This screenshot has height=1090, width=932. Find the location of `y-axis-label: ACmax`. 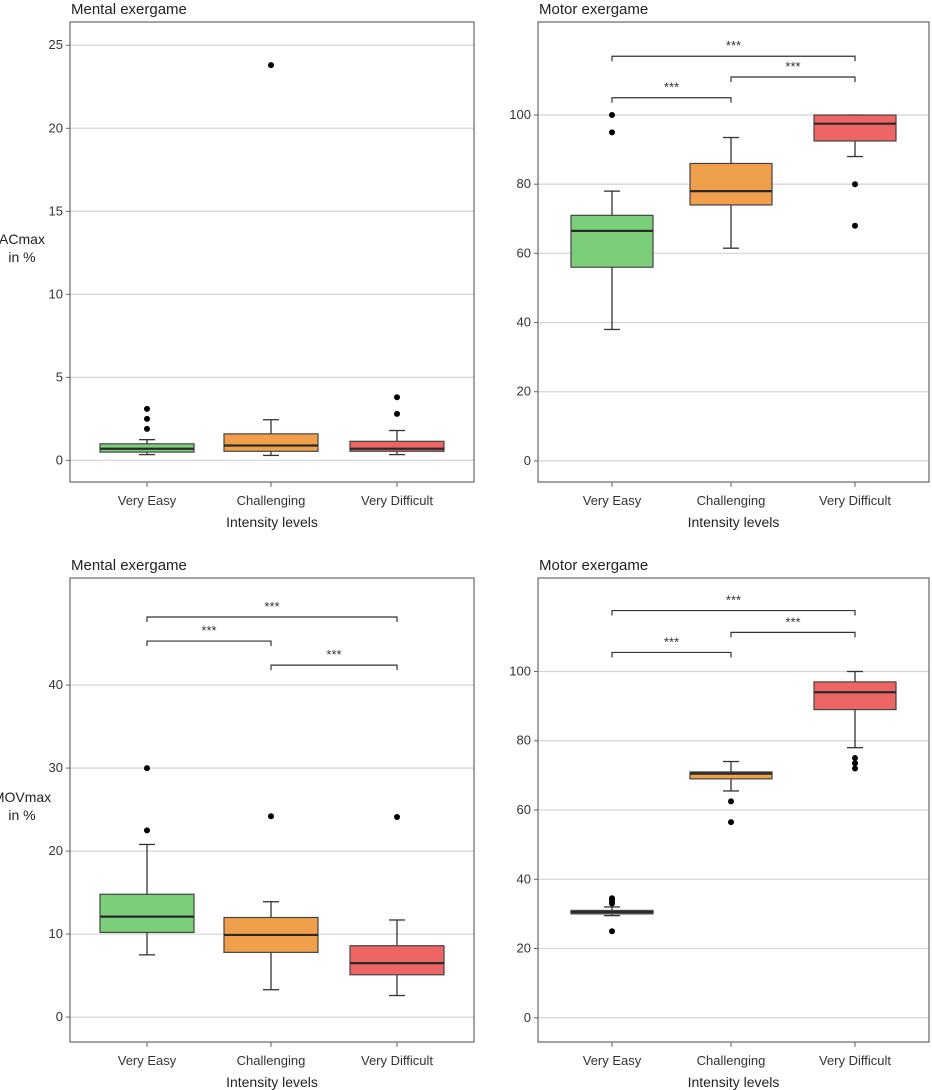

y-axis-label: ACmax is located at coordinates (22, 239).